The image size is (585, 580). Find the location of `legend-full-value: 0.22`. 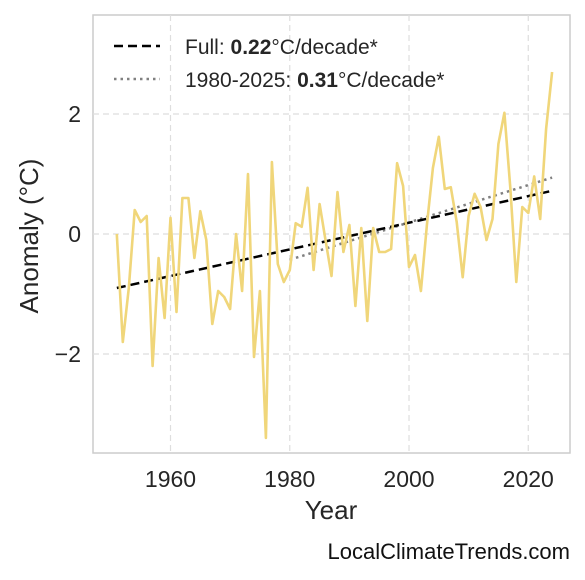

legend-full-value: 0.22 is located at coordinates (251, 47).